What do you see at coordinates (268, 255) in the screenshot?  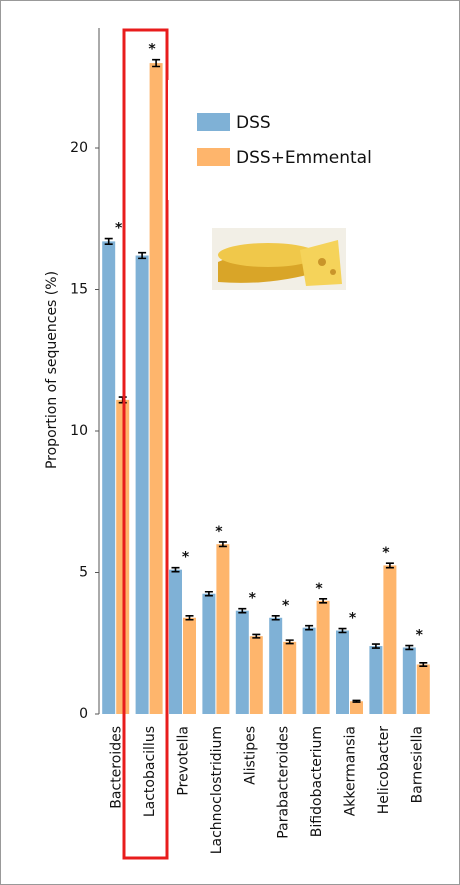 I see `cheese-top` at bounding box center [268, 255].